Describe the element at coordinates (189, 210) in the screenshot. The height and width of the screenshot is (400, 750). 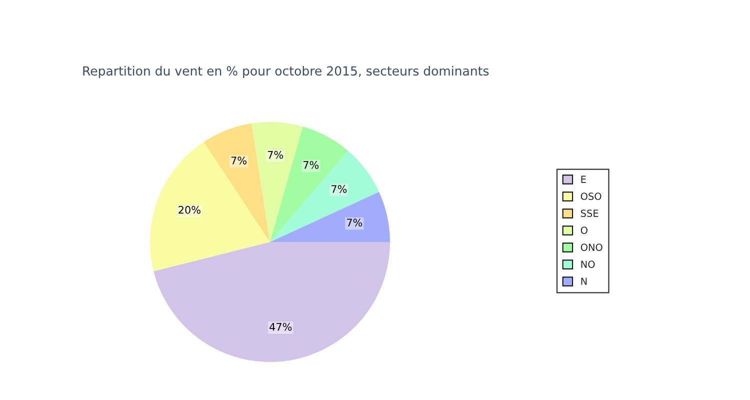
I see `data-label: 20%` at that location.